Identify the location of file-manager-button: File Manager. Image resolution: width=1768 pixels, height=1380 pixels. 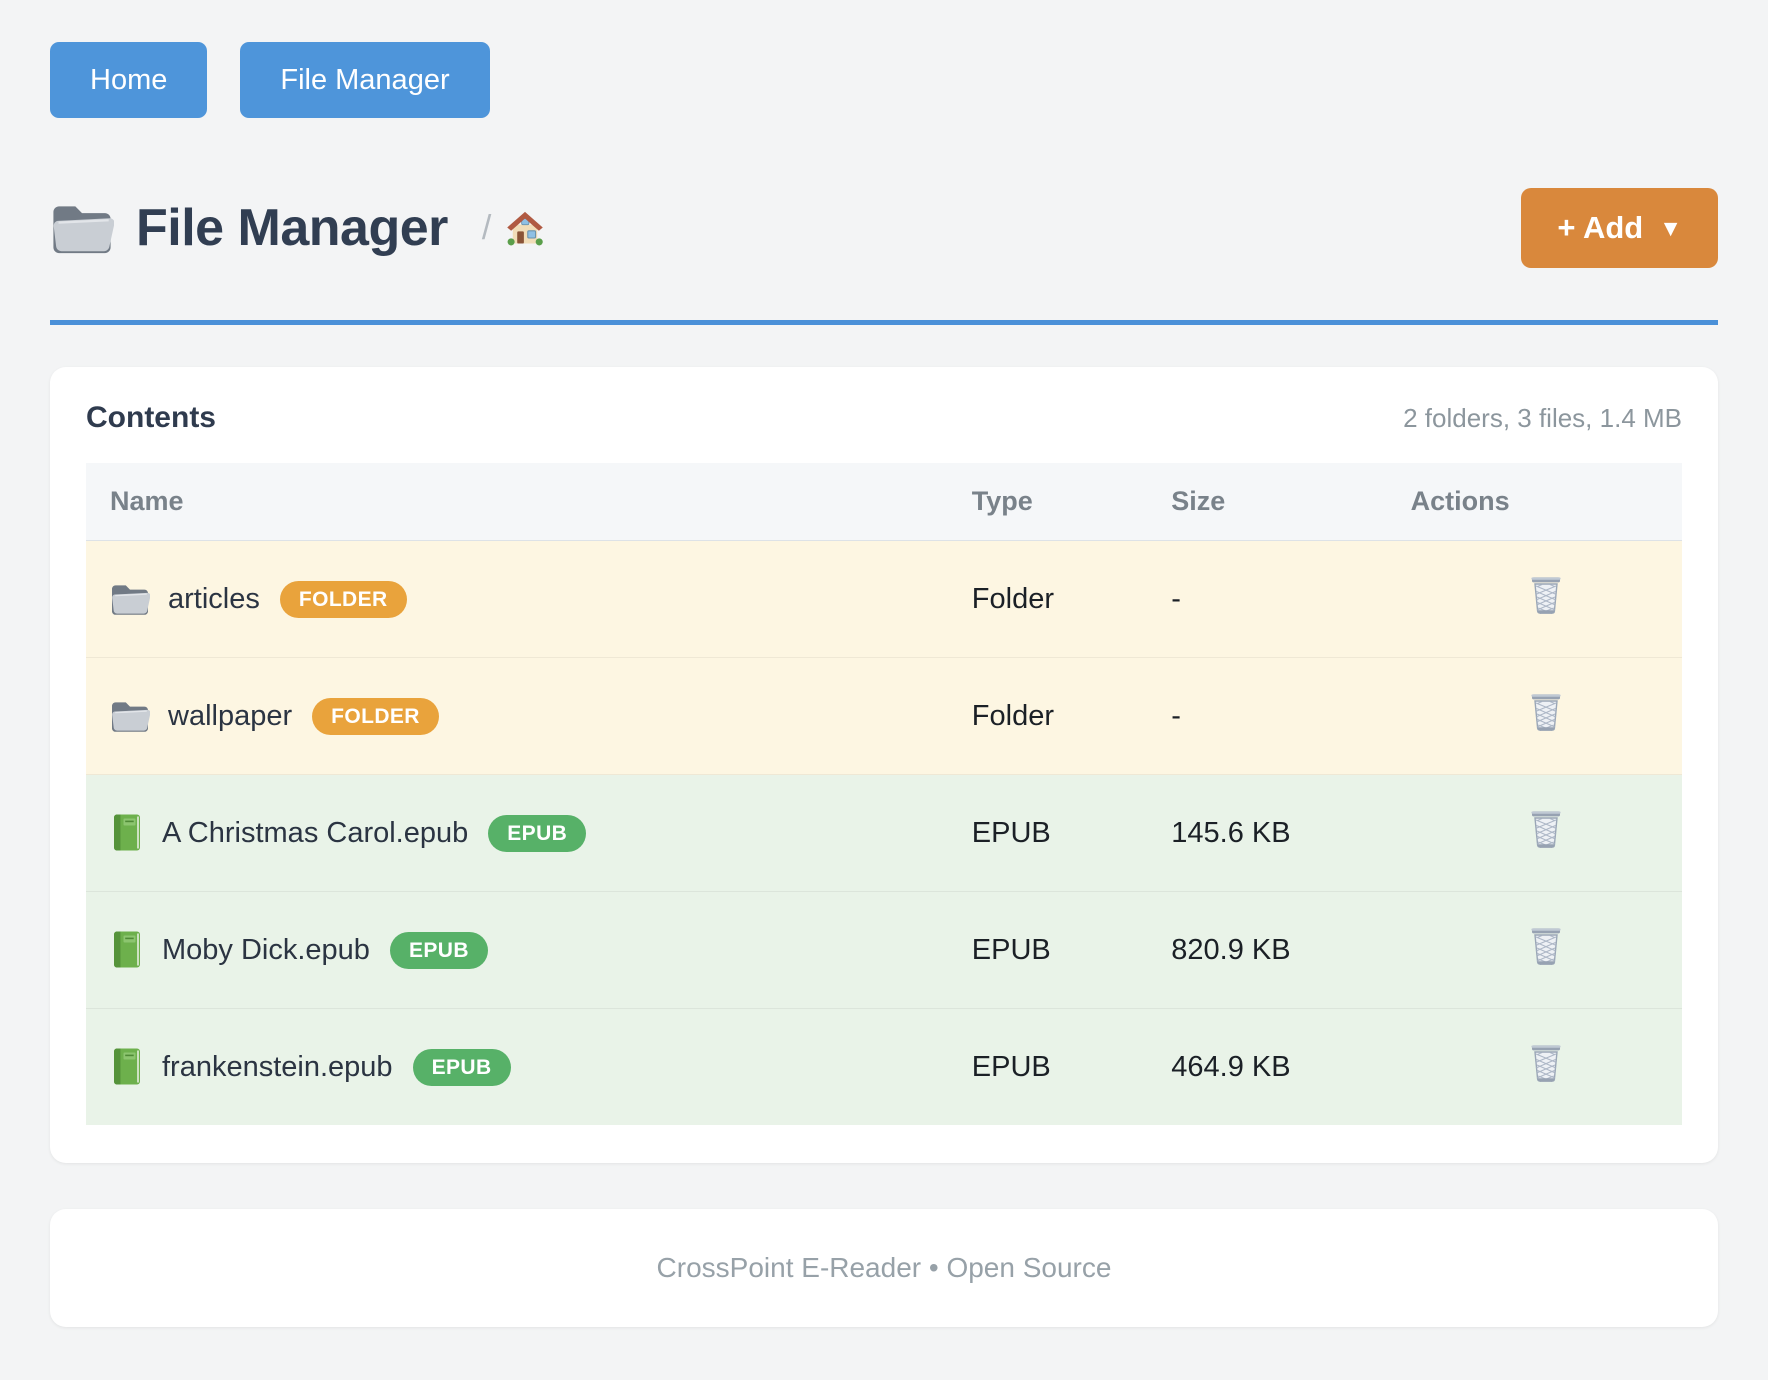
(365, 80).